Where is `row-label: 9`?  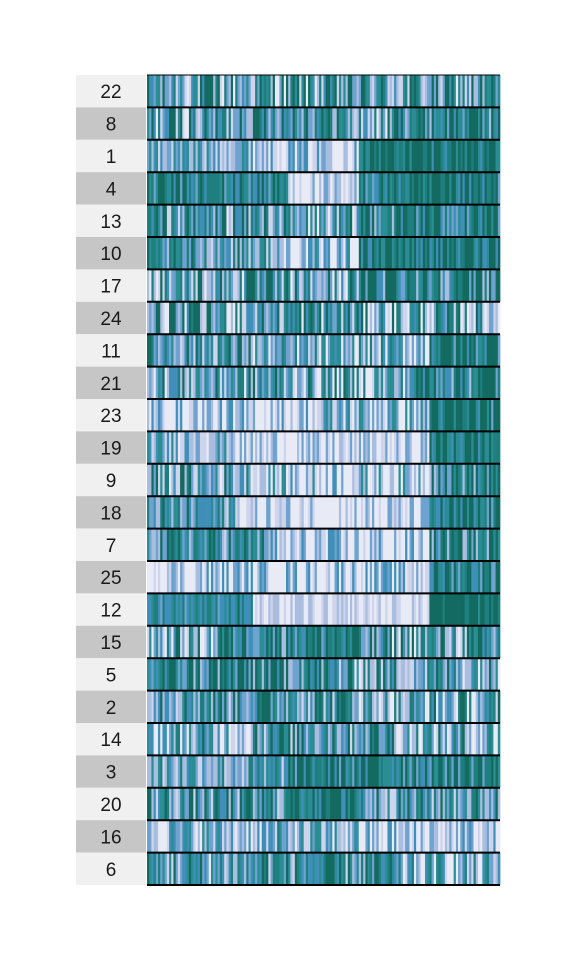
row-label: 9 is located at coordinates (111, 481).